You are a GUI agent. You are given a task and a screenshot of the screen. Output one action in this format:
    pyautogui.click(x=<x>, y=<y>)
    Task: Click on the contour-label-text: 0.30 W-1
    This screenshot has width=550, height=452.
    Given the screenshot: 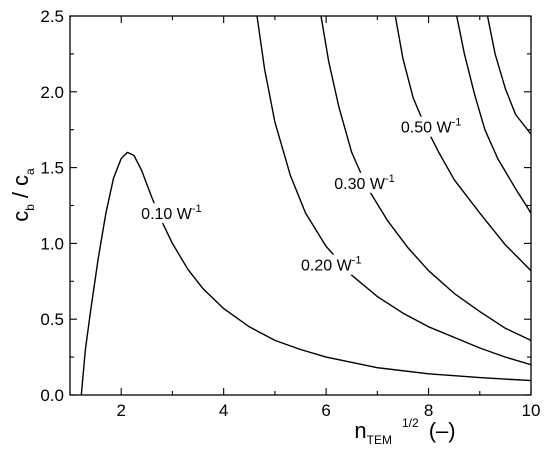 What is the action you would take?
    pyautogui.click(x=364, y=183)
    